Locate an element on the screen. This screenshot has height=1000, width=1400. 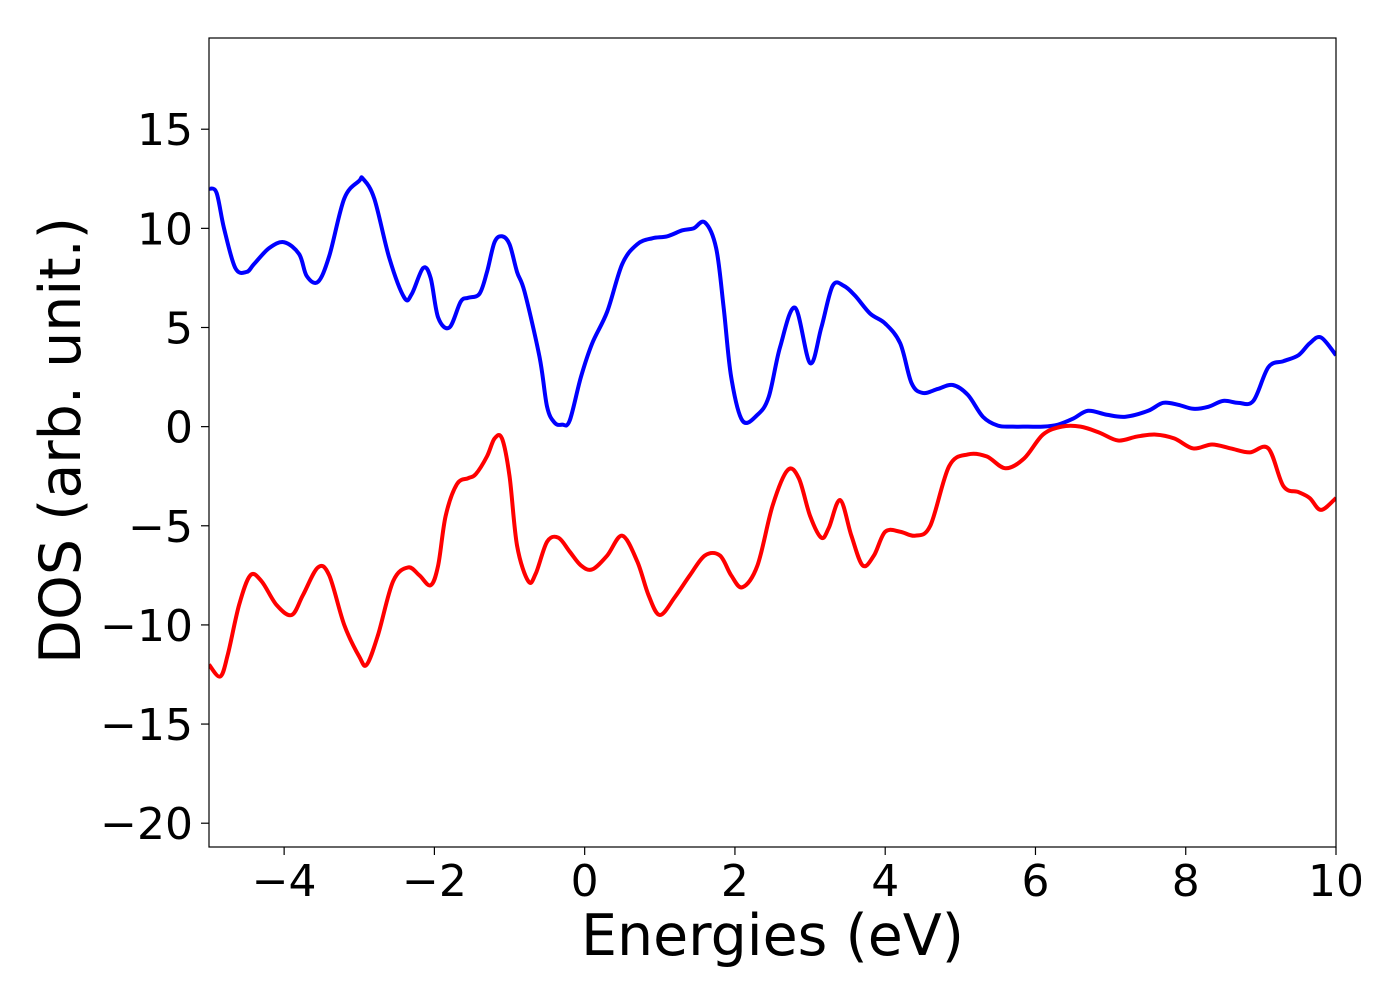
x-tick-label: 0 is located at coordinates (585, 881).